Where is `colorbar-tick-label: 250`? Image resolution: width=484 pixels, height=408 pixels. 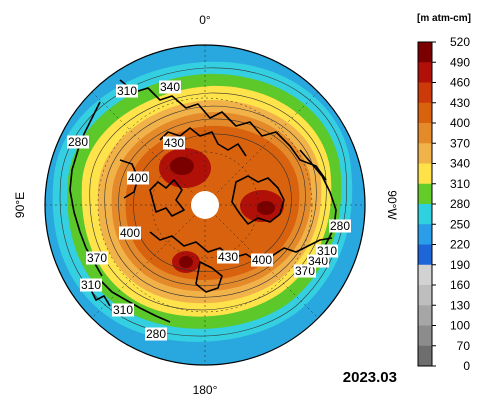 colorbar-tick-label: 250 is located at coordinates (460, 224).